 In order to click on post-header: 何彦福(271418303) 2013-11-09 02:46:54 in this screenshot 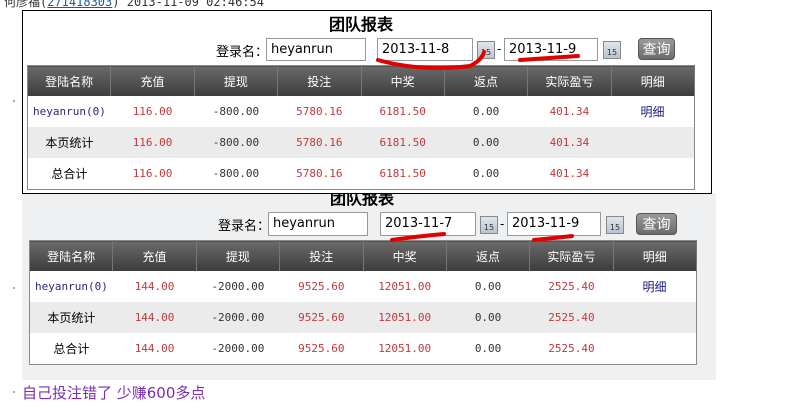, I will do `click(134, 5)`.